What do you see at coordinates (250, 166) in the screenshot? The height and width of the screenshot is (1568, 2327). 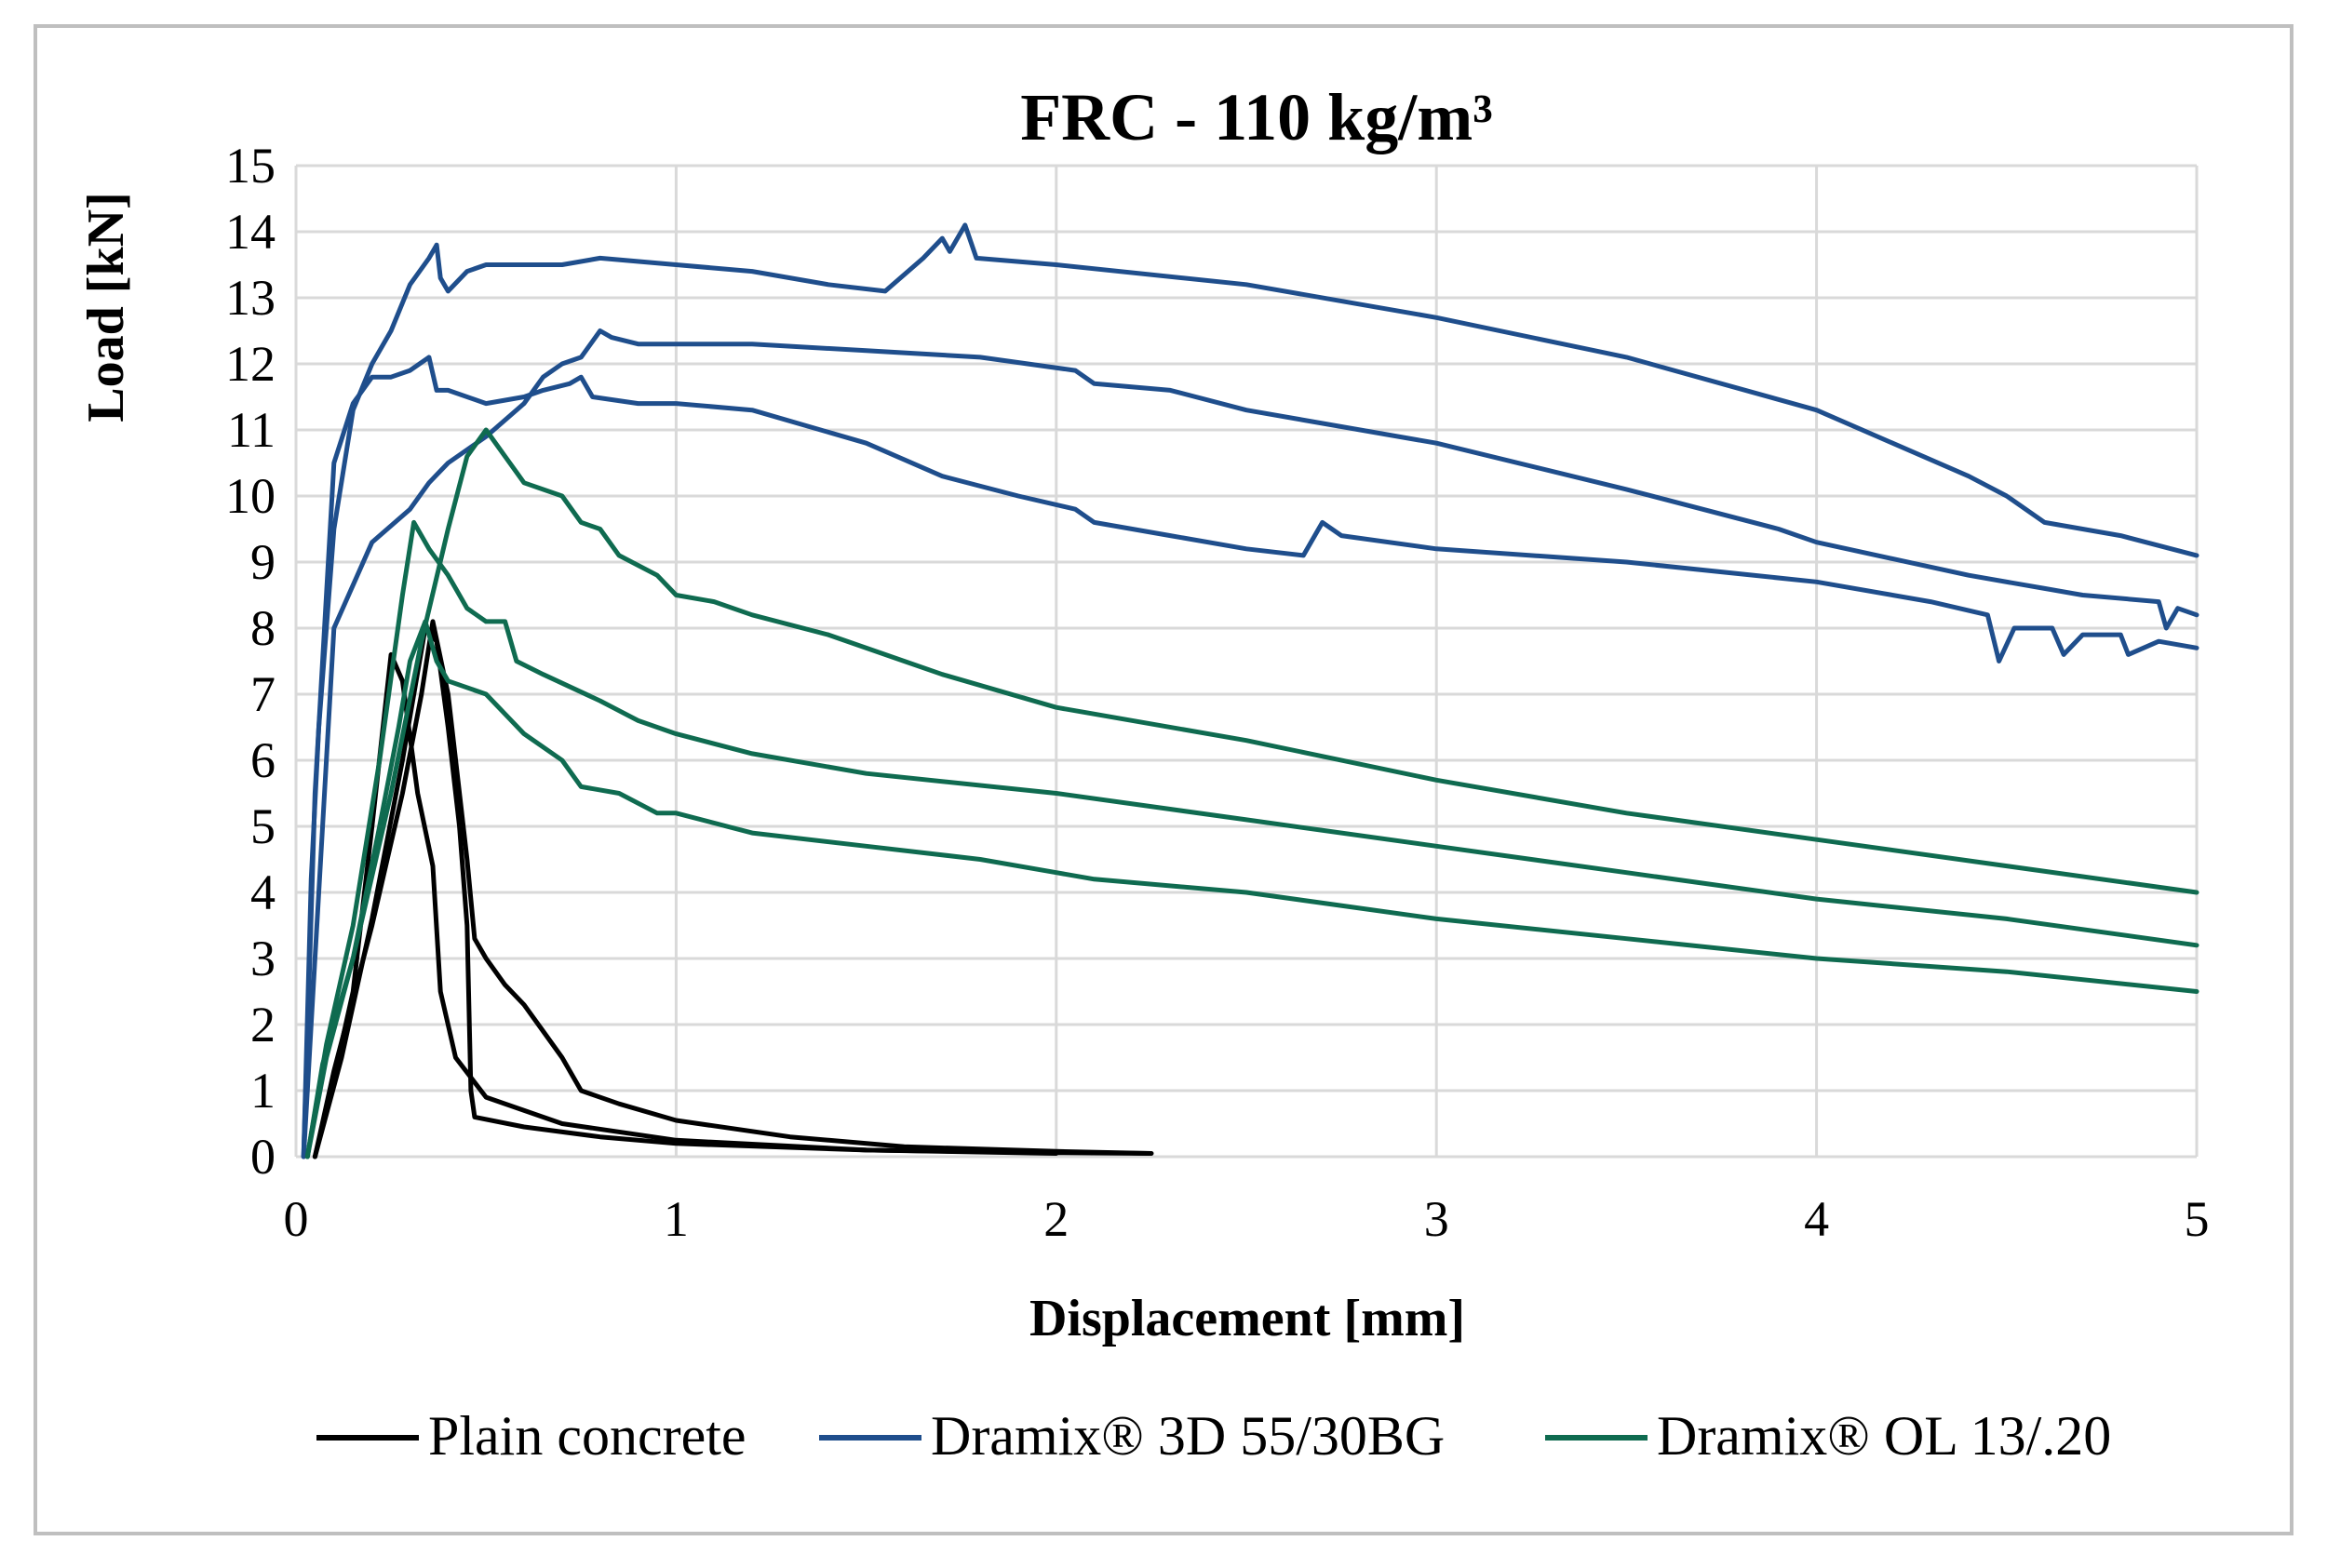 I see `y-tick-label: 15` at bounding box center [250, 166].